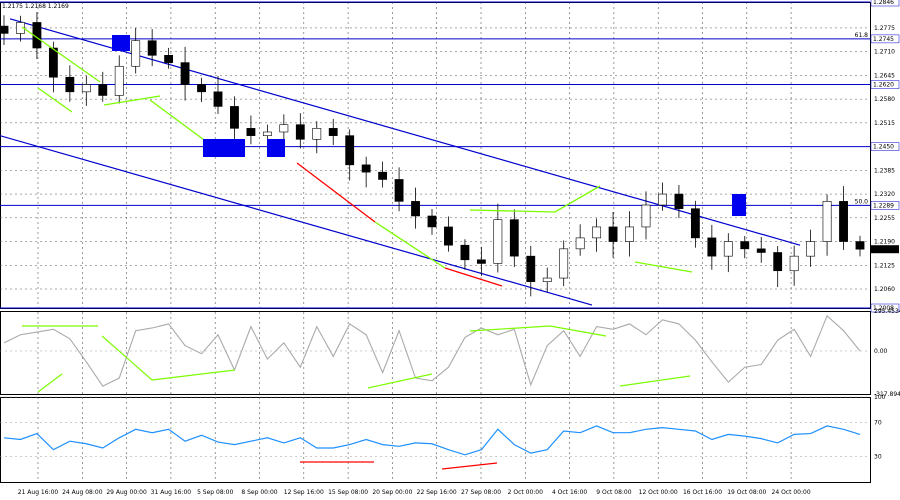  What do you see at coordinates (883, 85) in the screenshot?
I see `level-label: 1.2620` at bounding box center [883, 85].